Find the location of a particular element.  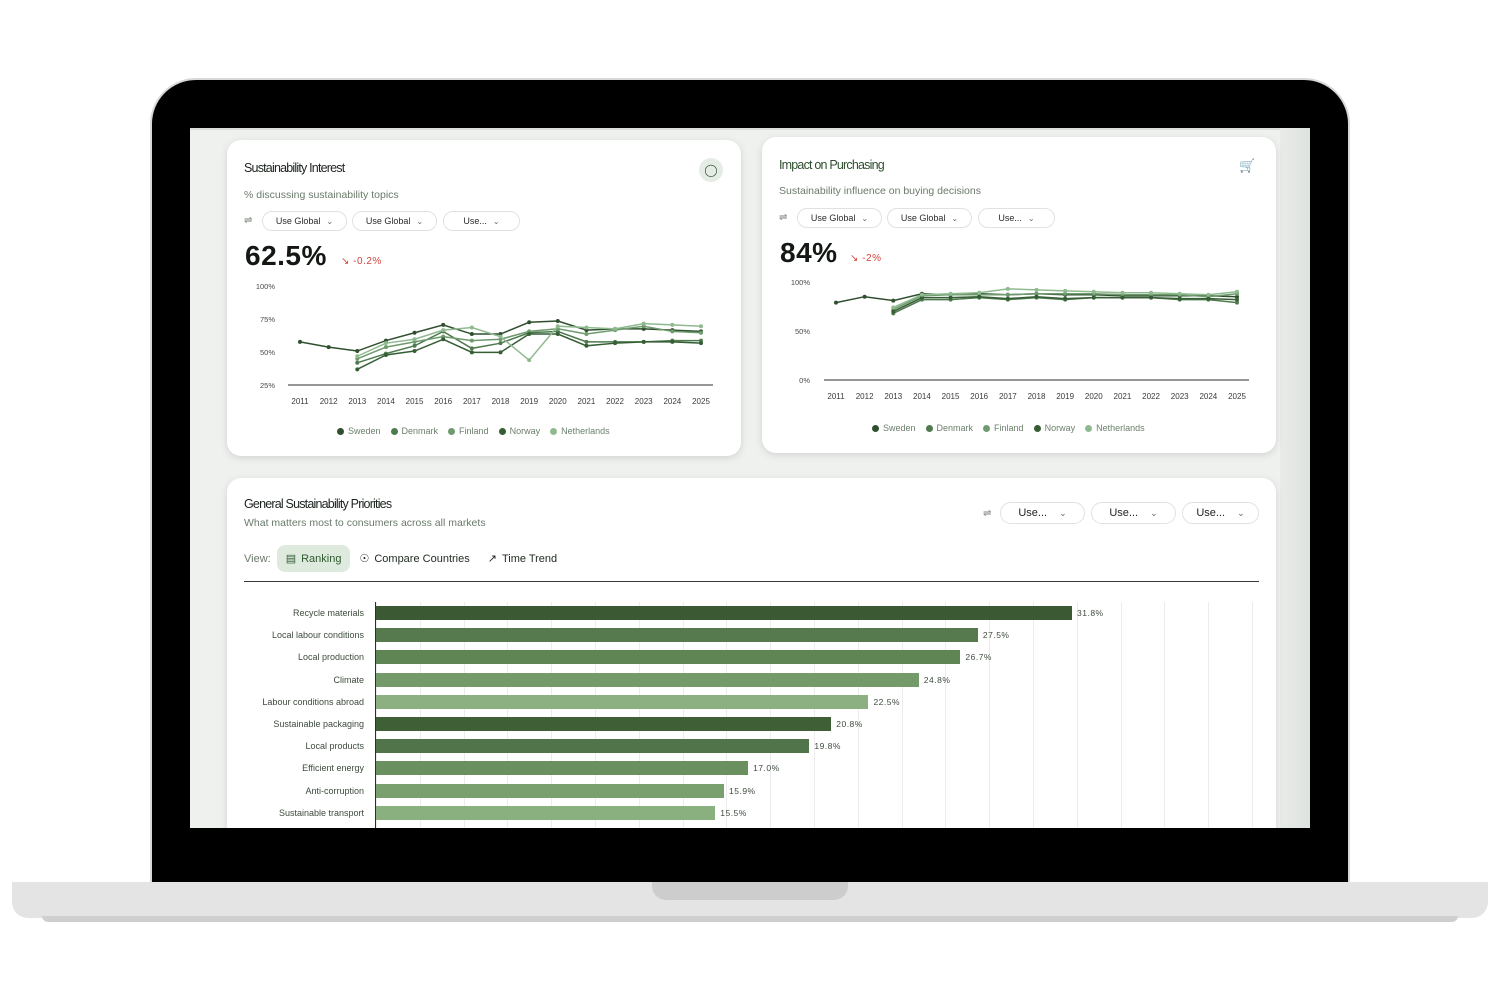

tab-compare-countries: ☉ Compare Countries is located at coordinates (414, 558).